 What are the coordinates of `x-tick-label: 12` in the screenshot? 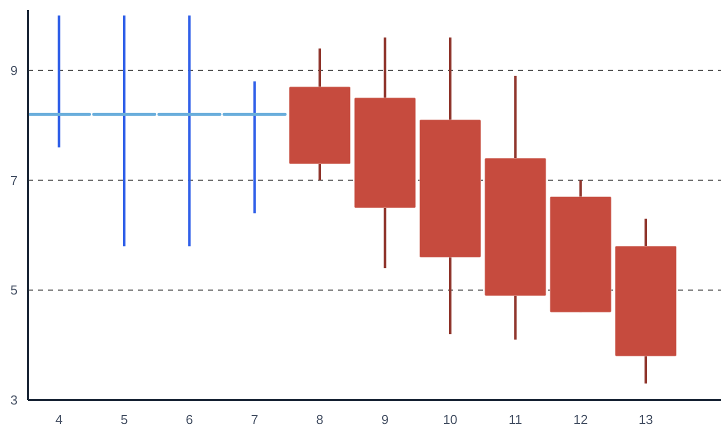 It's located at (580, 419).